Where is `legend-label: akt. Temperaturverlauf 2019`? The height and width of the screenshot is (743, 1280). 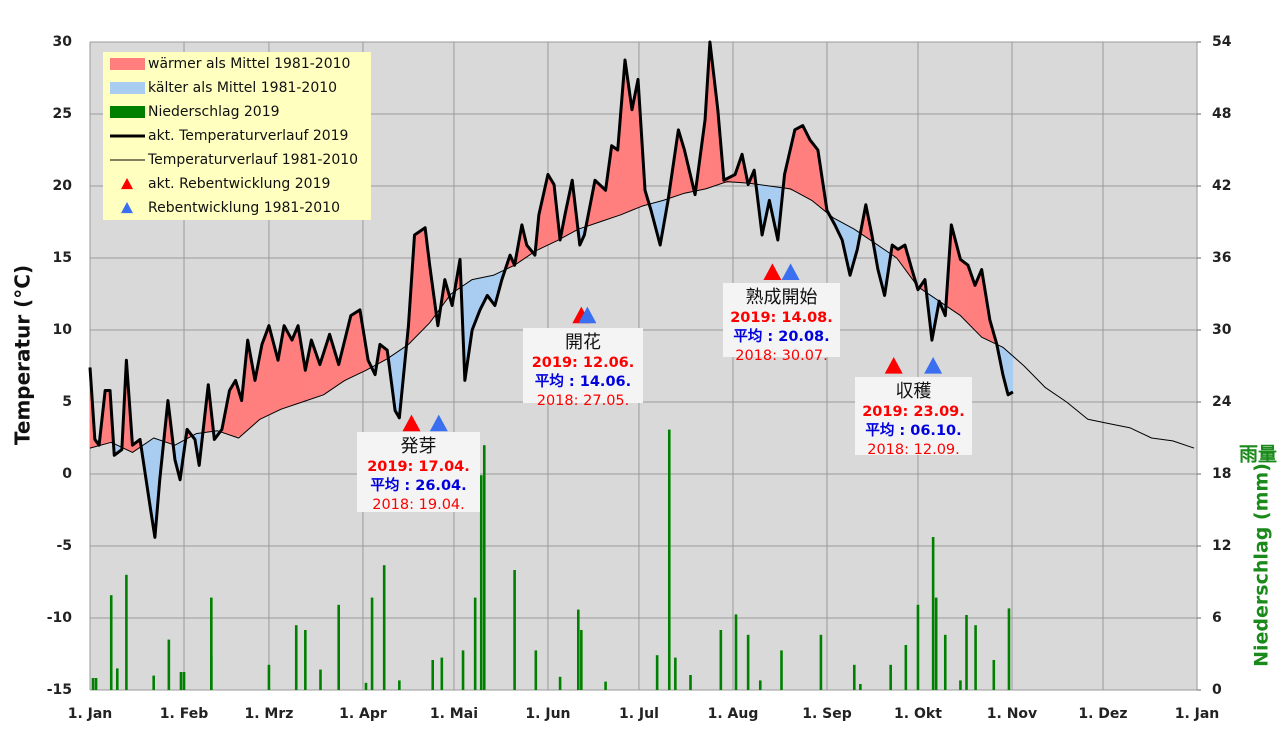 legend-label: akt. Temperaturverlauf 2019 is located at coordinates (248, 136).